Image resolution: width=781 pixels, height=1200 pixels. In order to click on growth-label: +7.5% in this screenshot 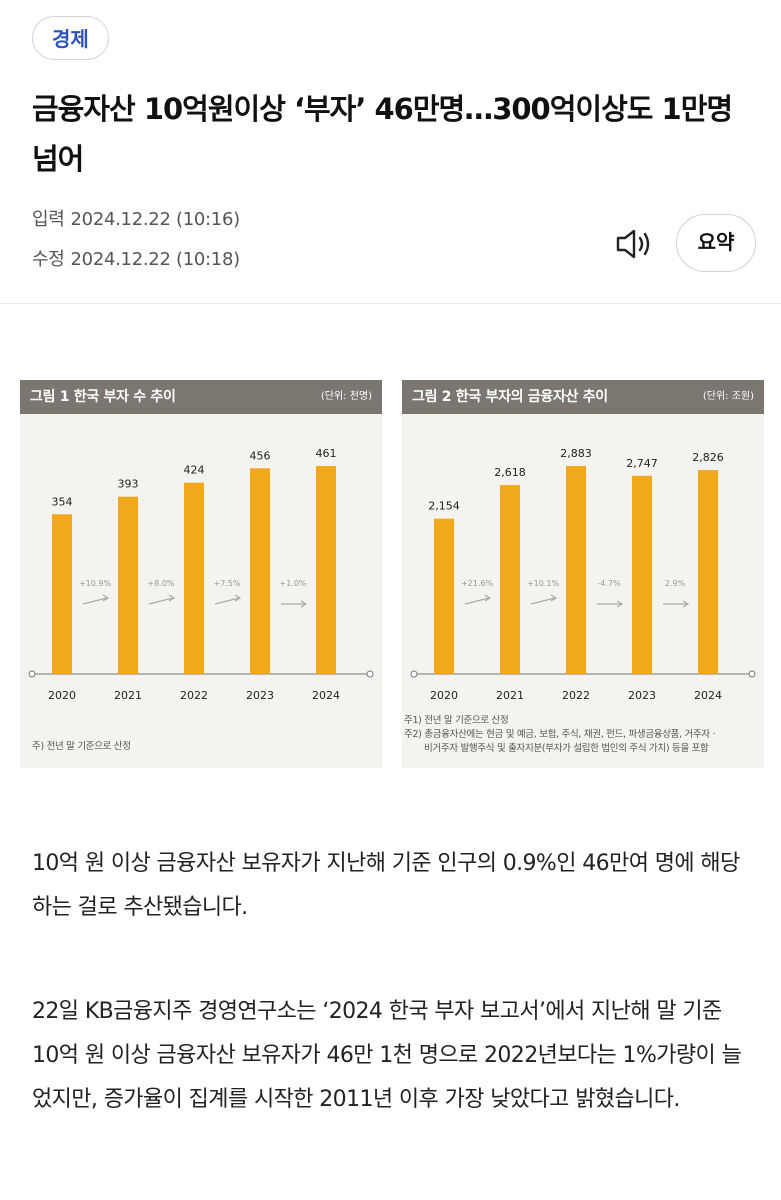, I will do `click(226, 583)`.